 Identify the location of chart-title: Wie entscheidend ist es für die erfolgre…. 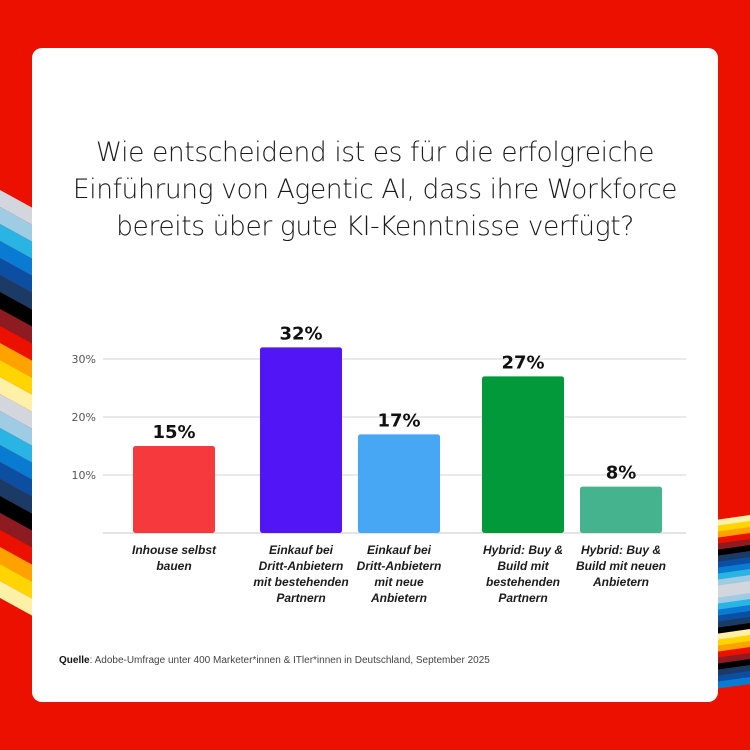
(375, 189).